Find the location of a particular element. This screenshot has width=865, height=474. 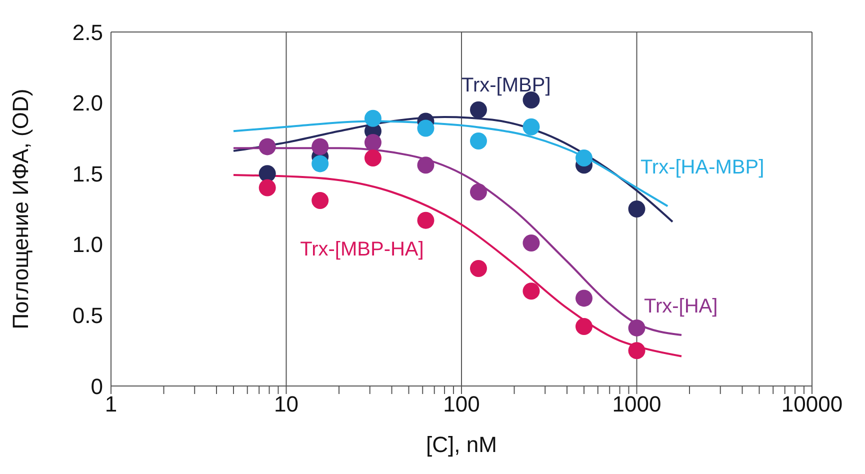

x-tick-label: 100 is located at coordinates (461, 404).